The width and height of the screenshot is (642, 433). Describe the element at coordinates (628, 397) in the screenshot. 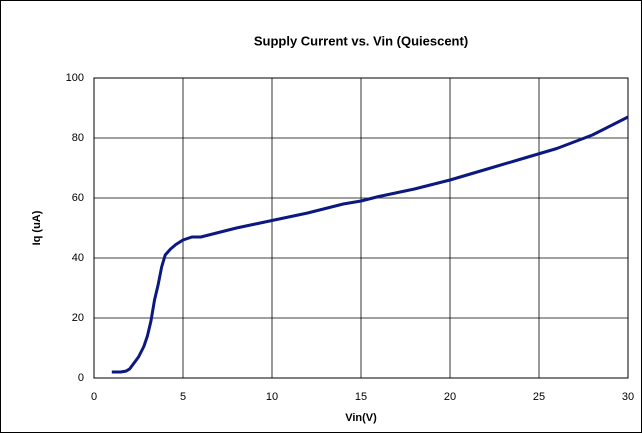

I see `x-tick-label: 30` at that location.